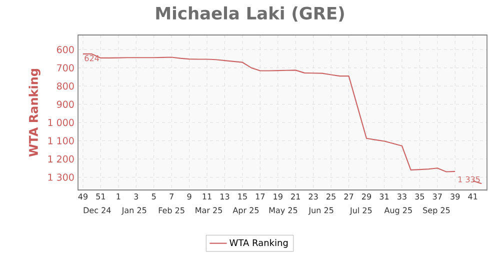  I want to click on text: Sep 25, so click(436, 211).